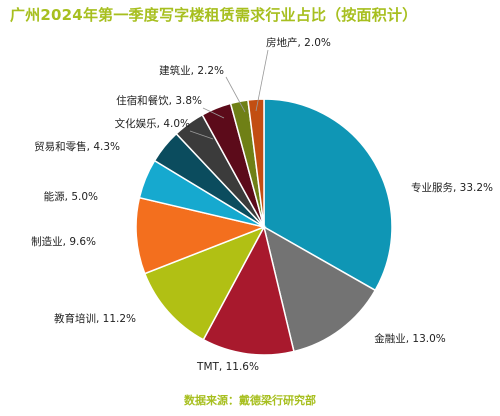 This screenshot has width=500, height=416. Describe the element at coordinates (77, 146) in the screenshot. I see `slice-label-7: 贸易和零售, 4.3%` at that location.